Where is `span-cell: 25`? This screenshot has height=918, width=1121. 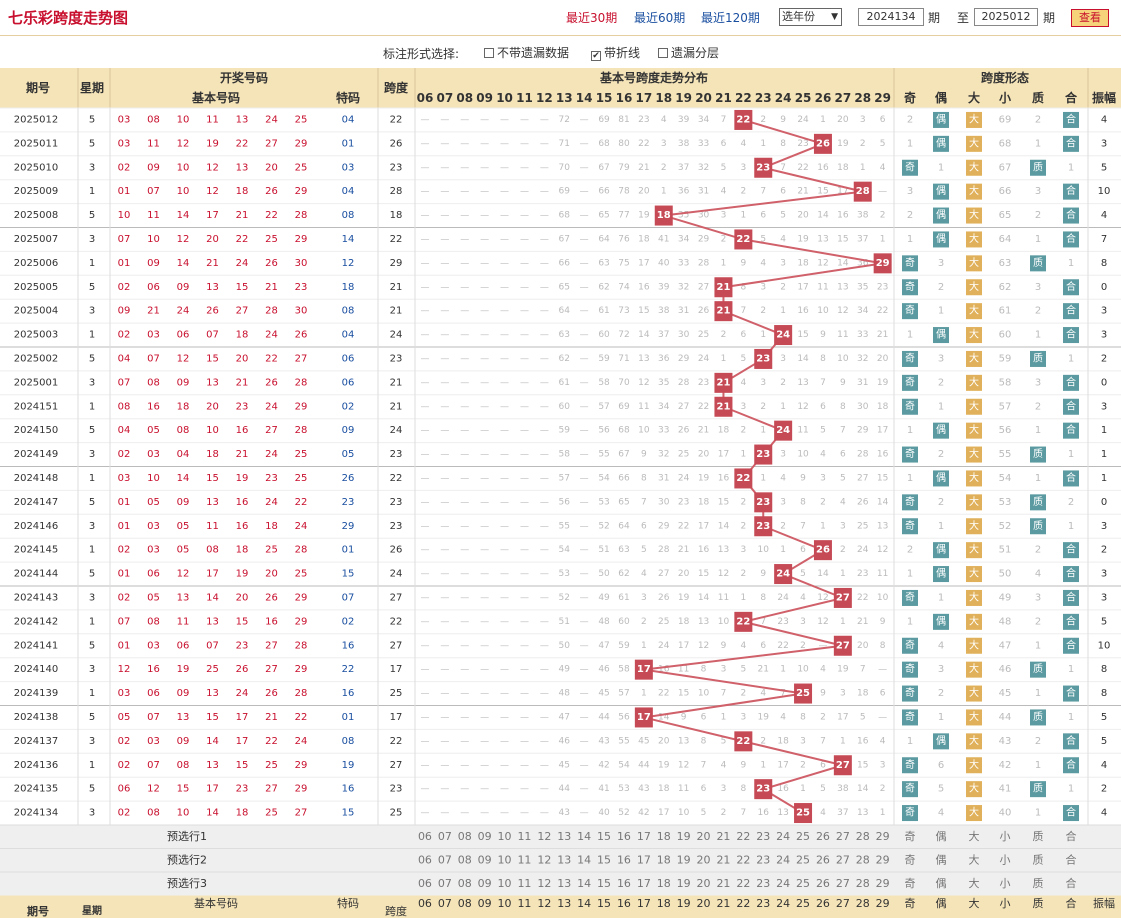
span-cell: 25 is located at coordinates (396, 693).